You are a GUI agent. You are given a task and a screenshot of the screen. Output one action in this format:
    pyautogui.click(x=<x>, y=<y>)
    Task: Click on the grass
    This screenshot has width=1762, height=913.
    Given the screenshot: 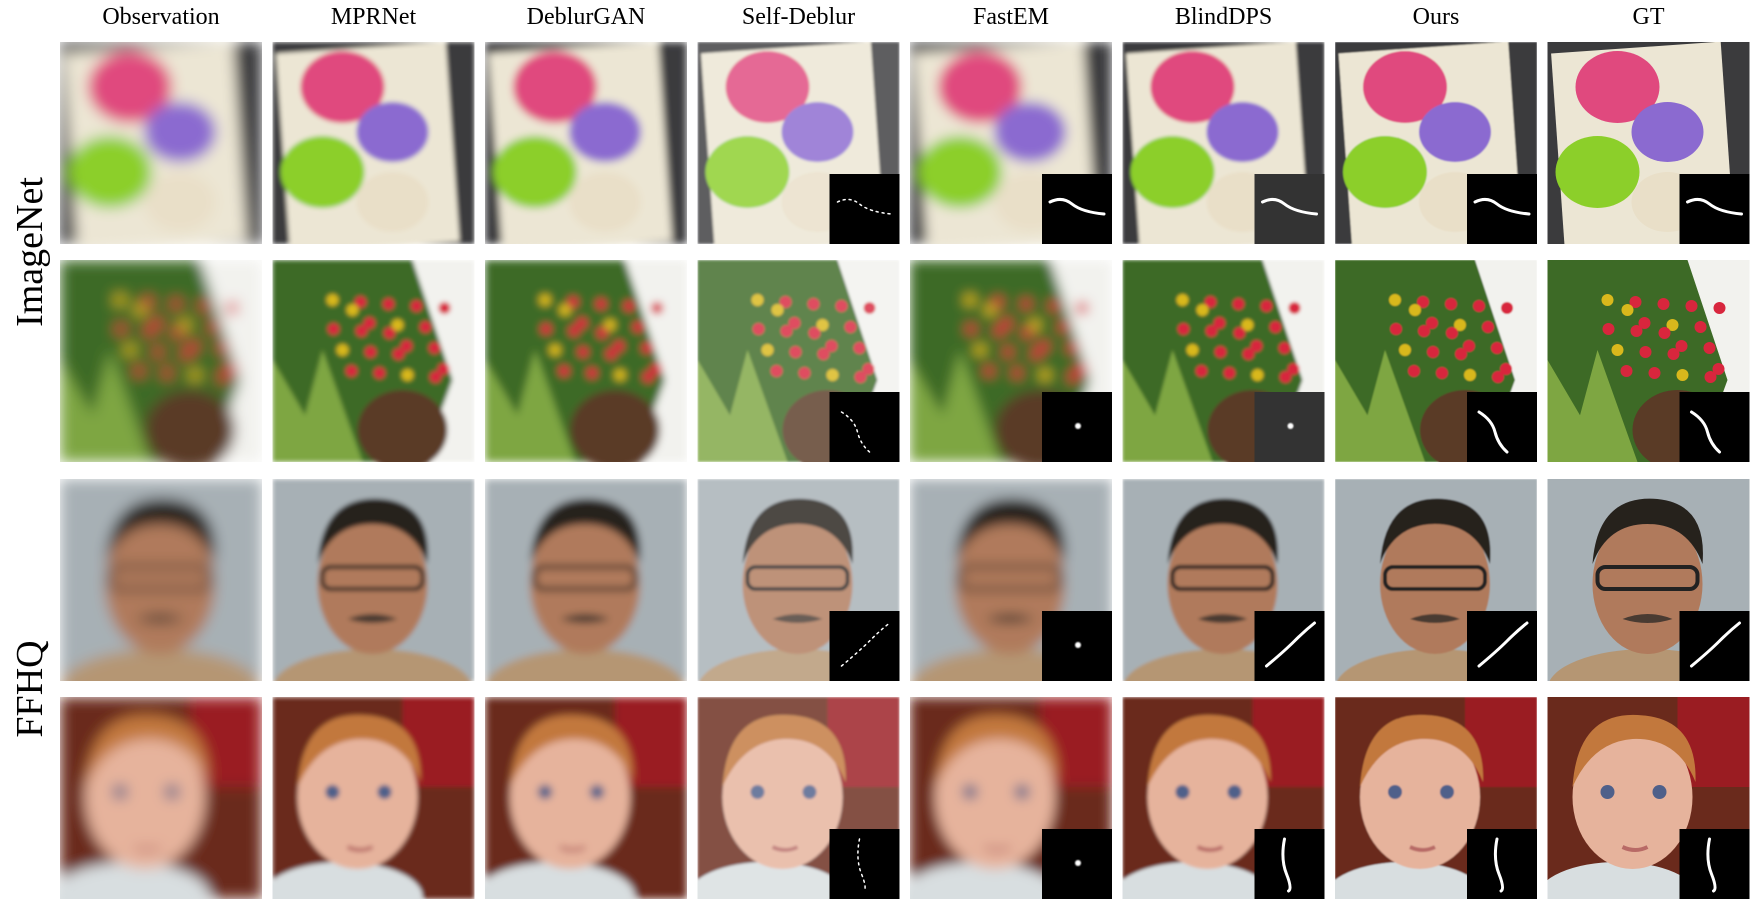 What is the action you would take?
    pyautogui.click(x=105, y=406)
    